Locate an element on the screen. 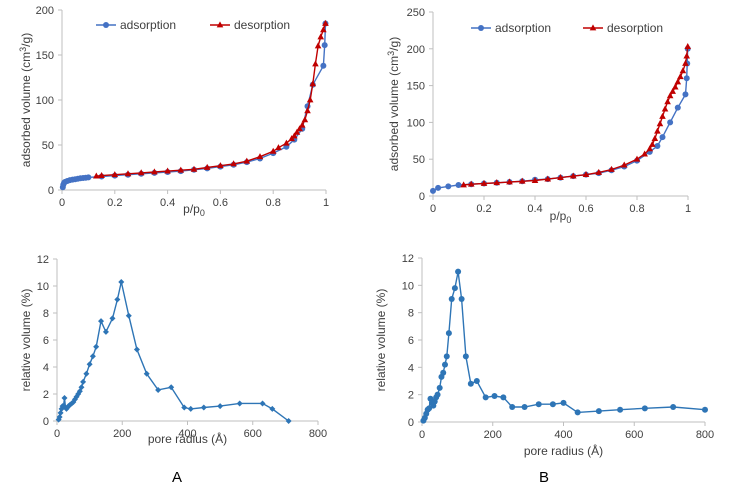 Image resolution: width=731 pixels, height=488 pixels. series-pore-distribution is located at coordinates (564, 346).